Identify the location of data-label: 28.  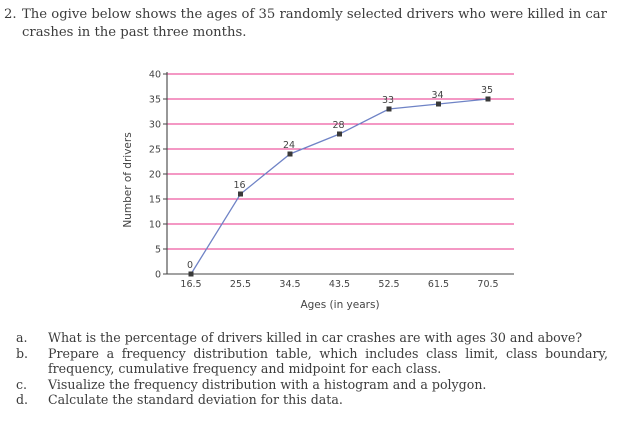
(338, 125).